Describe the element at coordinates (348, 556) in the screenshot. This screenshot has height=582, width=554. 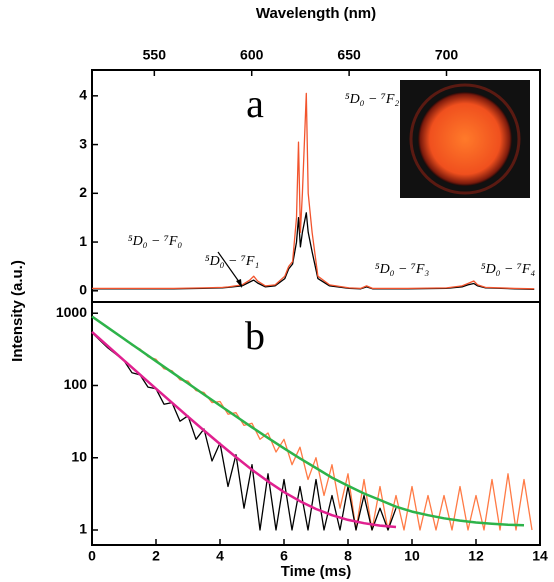
I see `x-tick-label: 8` at that location.